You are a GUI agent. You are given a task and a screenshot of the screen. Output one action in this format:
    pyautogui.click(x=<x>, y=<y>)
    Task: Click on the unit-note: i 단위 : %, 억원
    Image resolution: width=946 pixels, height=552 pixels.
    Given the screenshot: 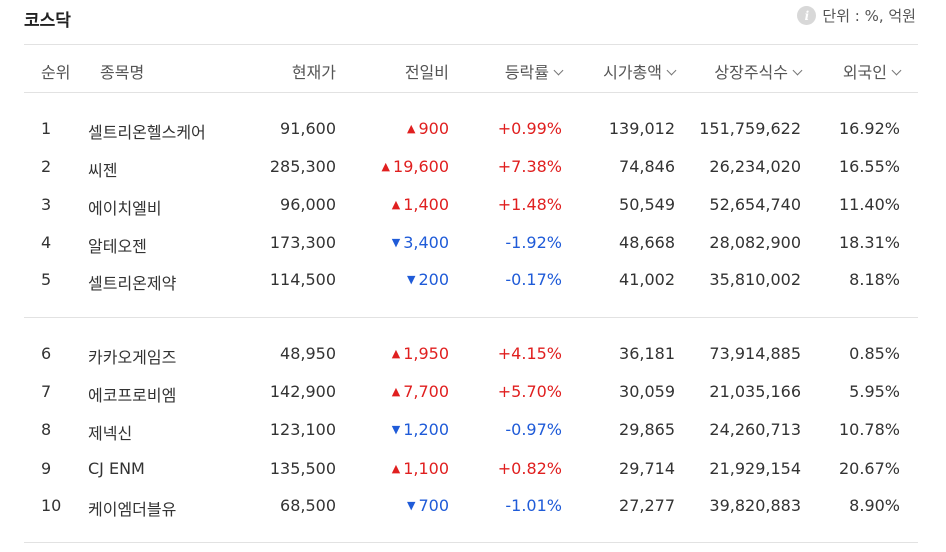 What is the action you would take?
    pyautogui.click(x=856, y=15)
    